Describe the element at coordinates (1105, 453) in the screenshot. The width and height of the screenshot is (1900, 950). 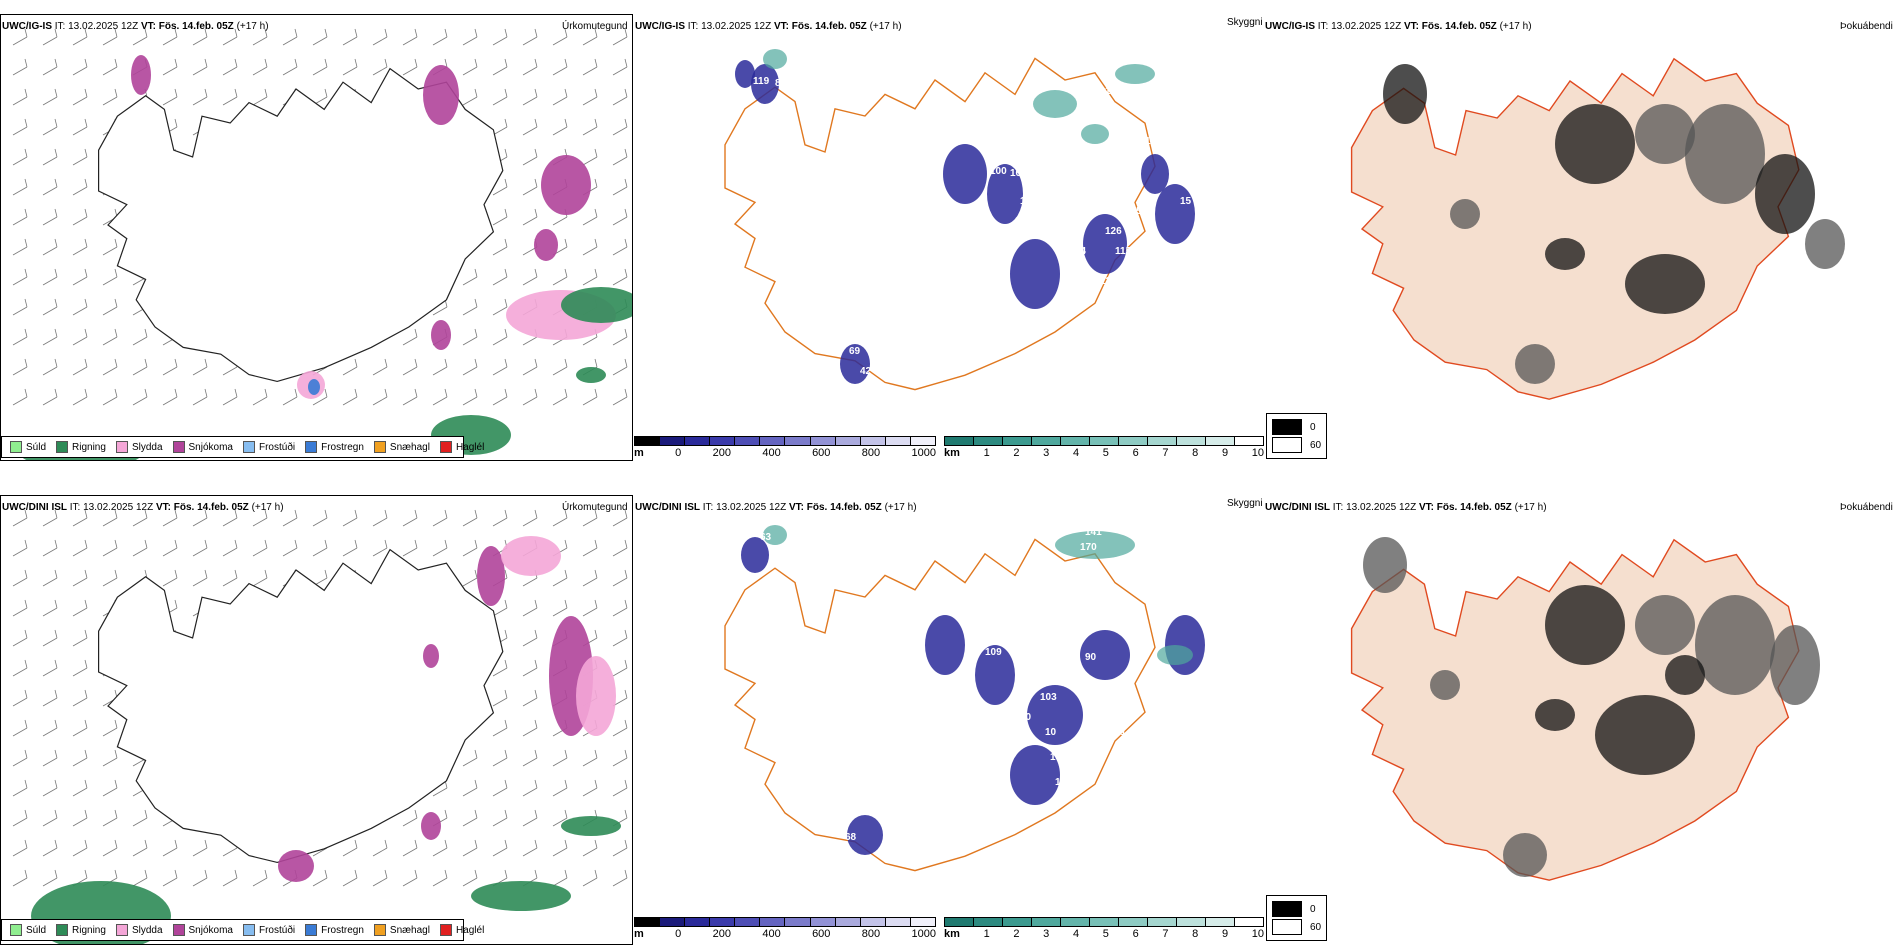
I see `colorbar-tick: 5` at that location.